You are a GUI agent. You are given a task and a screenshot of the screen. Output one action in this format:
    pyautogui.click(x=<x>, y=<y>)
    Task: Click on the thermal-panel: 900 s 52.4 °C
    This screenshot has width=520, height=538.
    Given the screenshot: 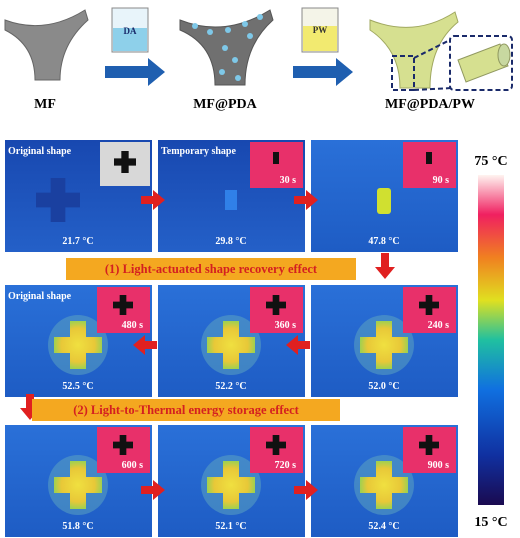 What is the action you would take?
    pyautogui.click(x=384, y=481)
    